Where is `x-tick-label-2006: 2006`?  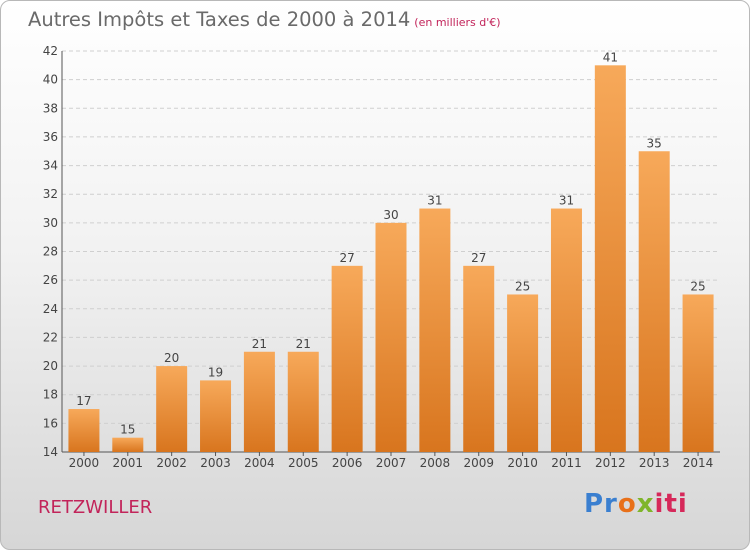
x-tick-label-2006: 2006 is located at coordinates (347, 463).